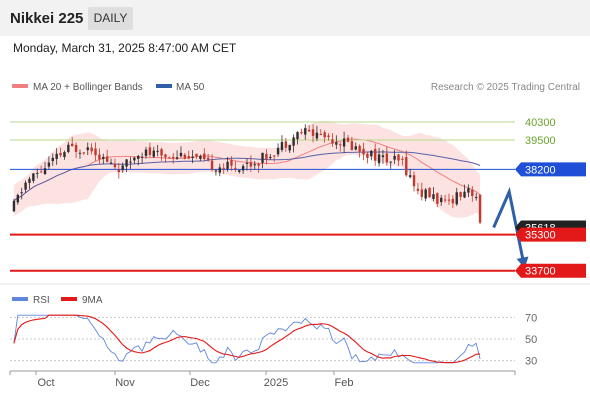  Describe the element at coordinates (200, 383) in the screenshot. I see `x-tick-label-Dec: Dec` at that location.